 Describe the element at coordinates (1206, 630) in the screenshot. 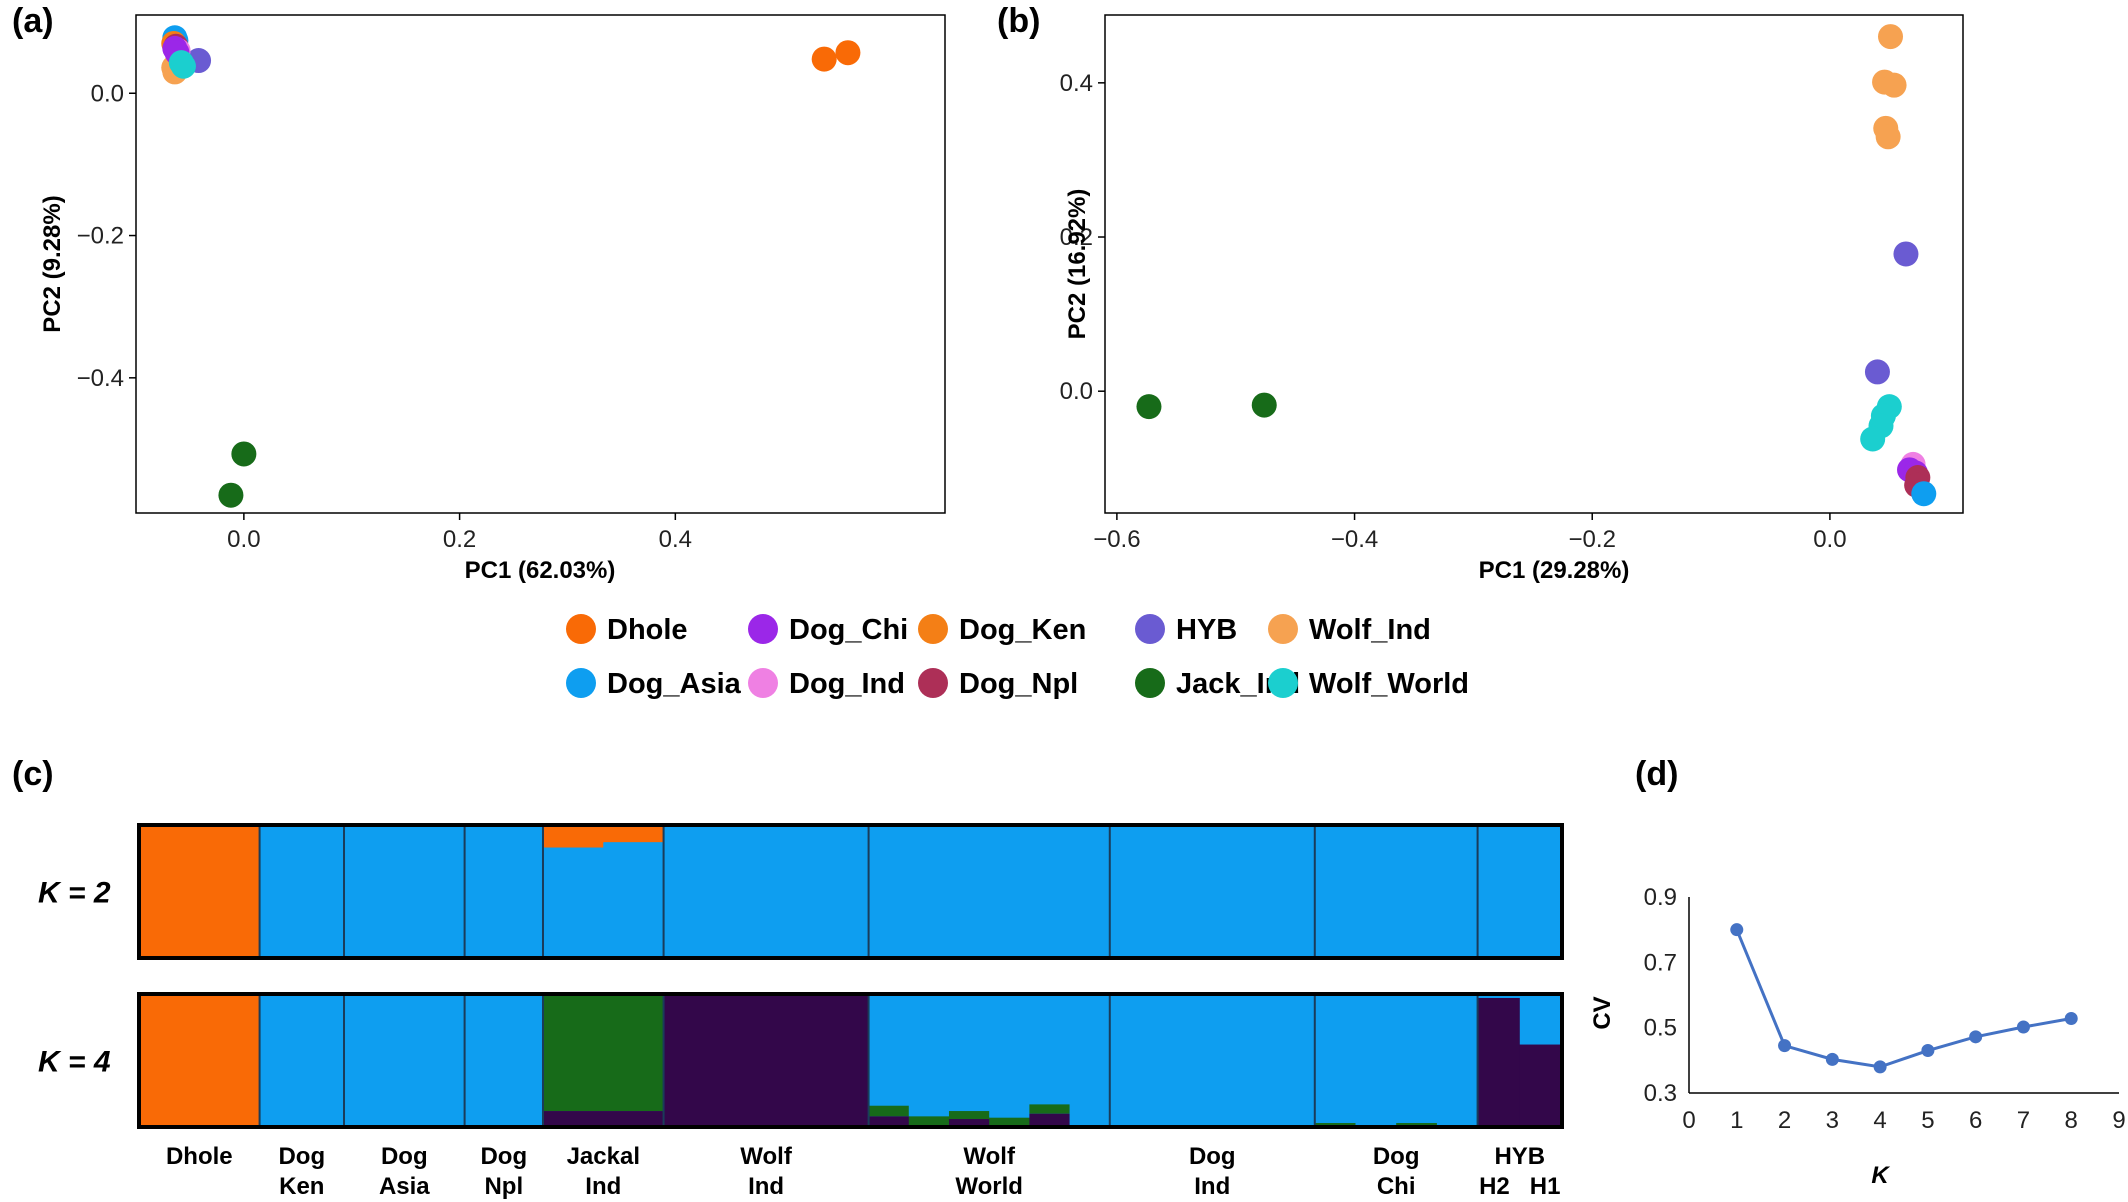

I see `legend-label-hyb: HYB` at that location.